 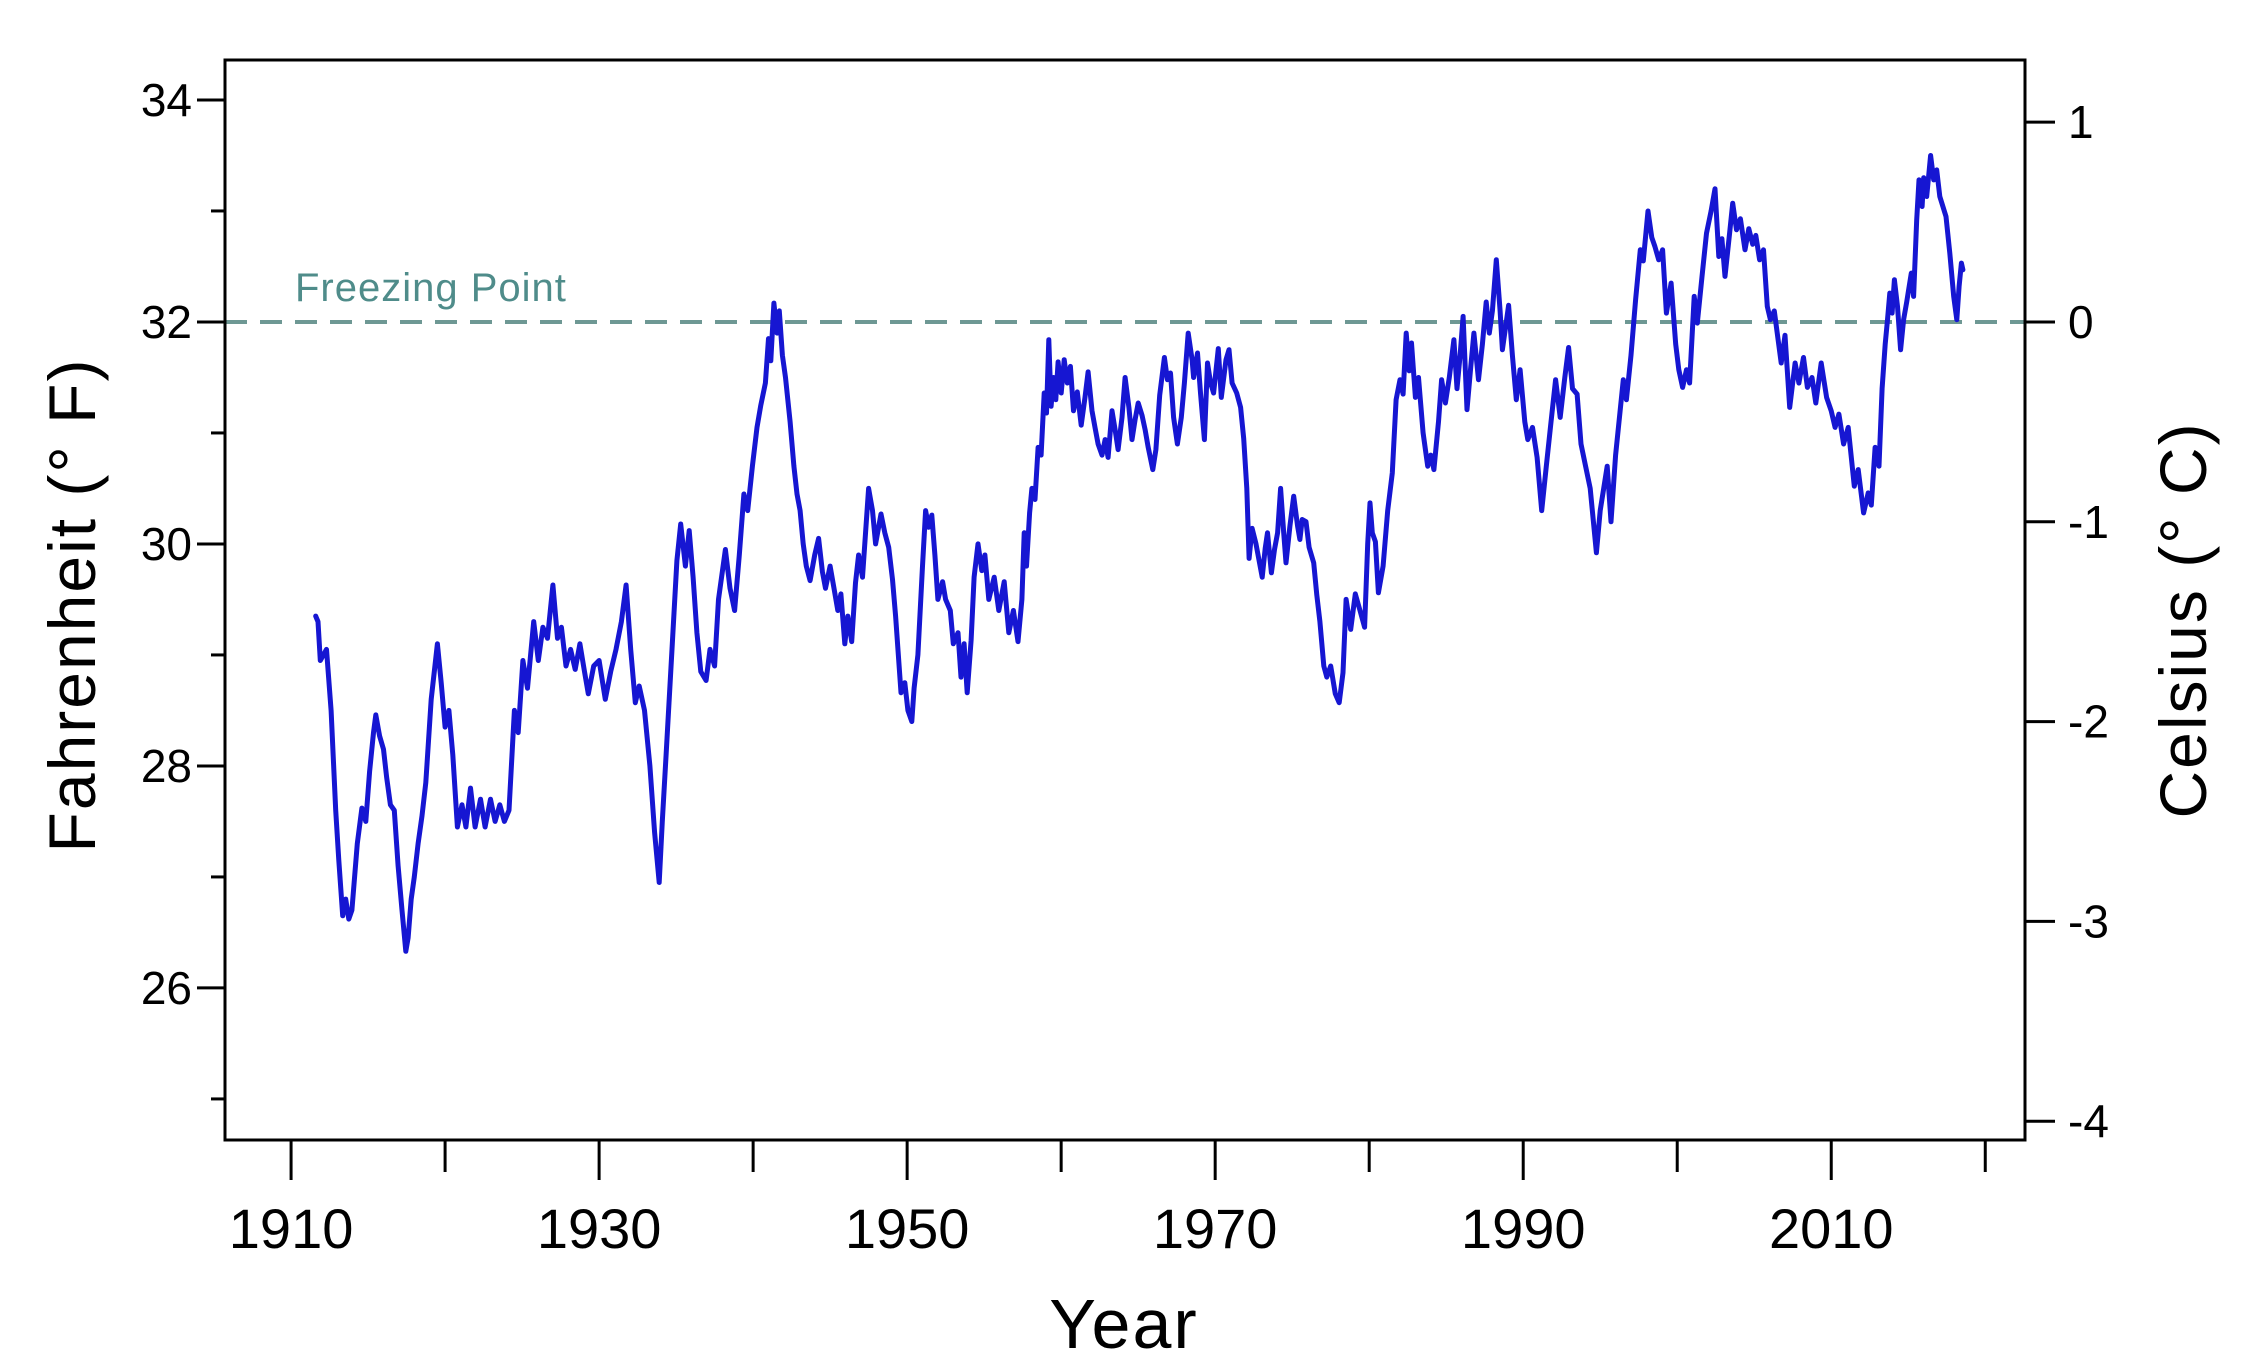 What do you see at coordinates (166, 988) in the screenshot?
I see `y-left-tick-label: 26` at bounding box center [166, 988].